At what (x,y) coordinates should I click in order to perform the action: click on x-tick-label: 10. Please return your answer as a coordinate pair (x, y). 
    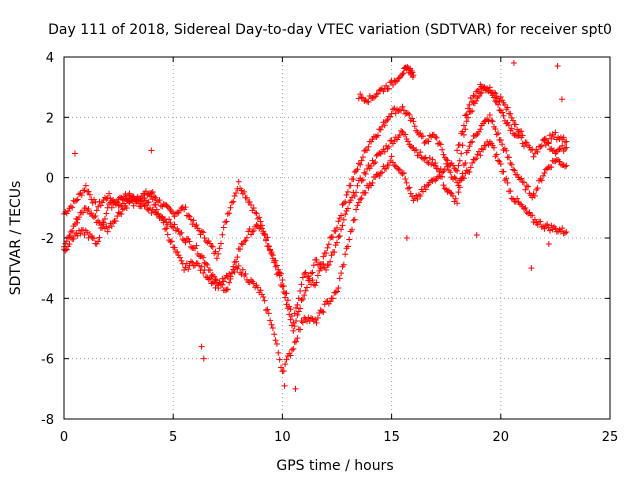
    Looking at the image, I should click on (282, 437).